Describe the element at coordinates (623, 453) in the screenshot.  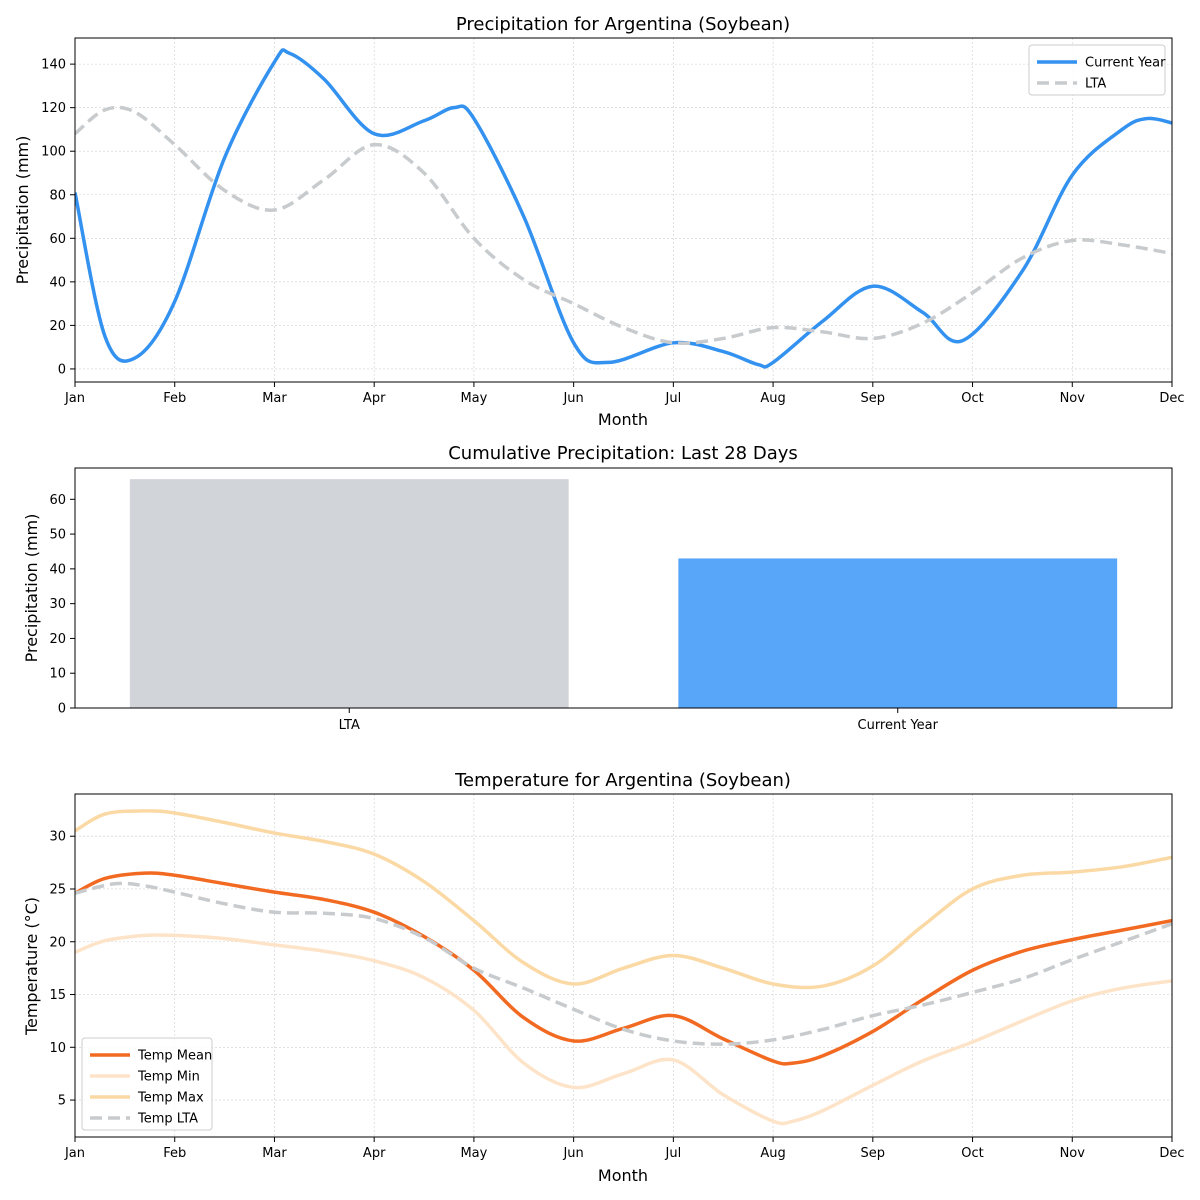
I see `chart-title: Cumulative Precipitation: Last 28 Days` at that location.